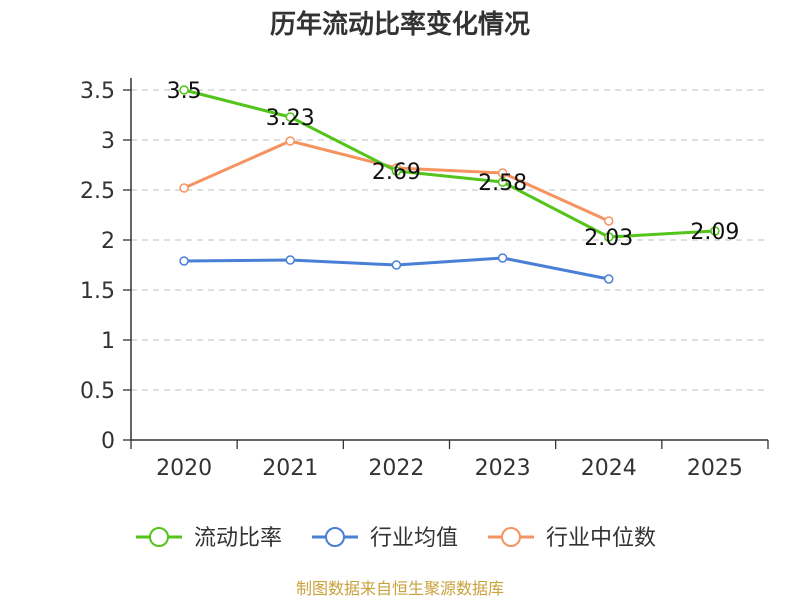  I want to click on data-label: 2.03, so click(608, 238).